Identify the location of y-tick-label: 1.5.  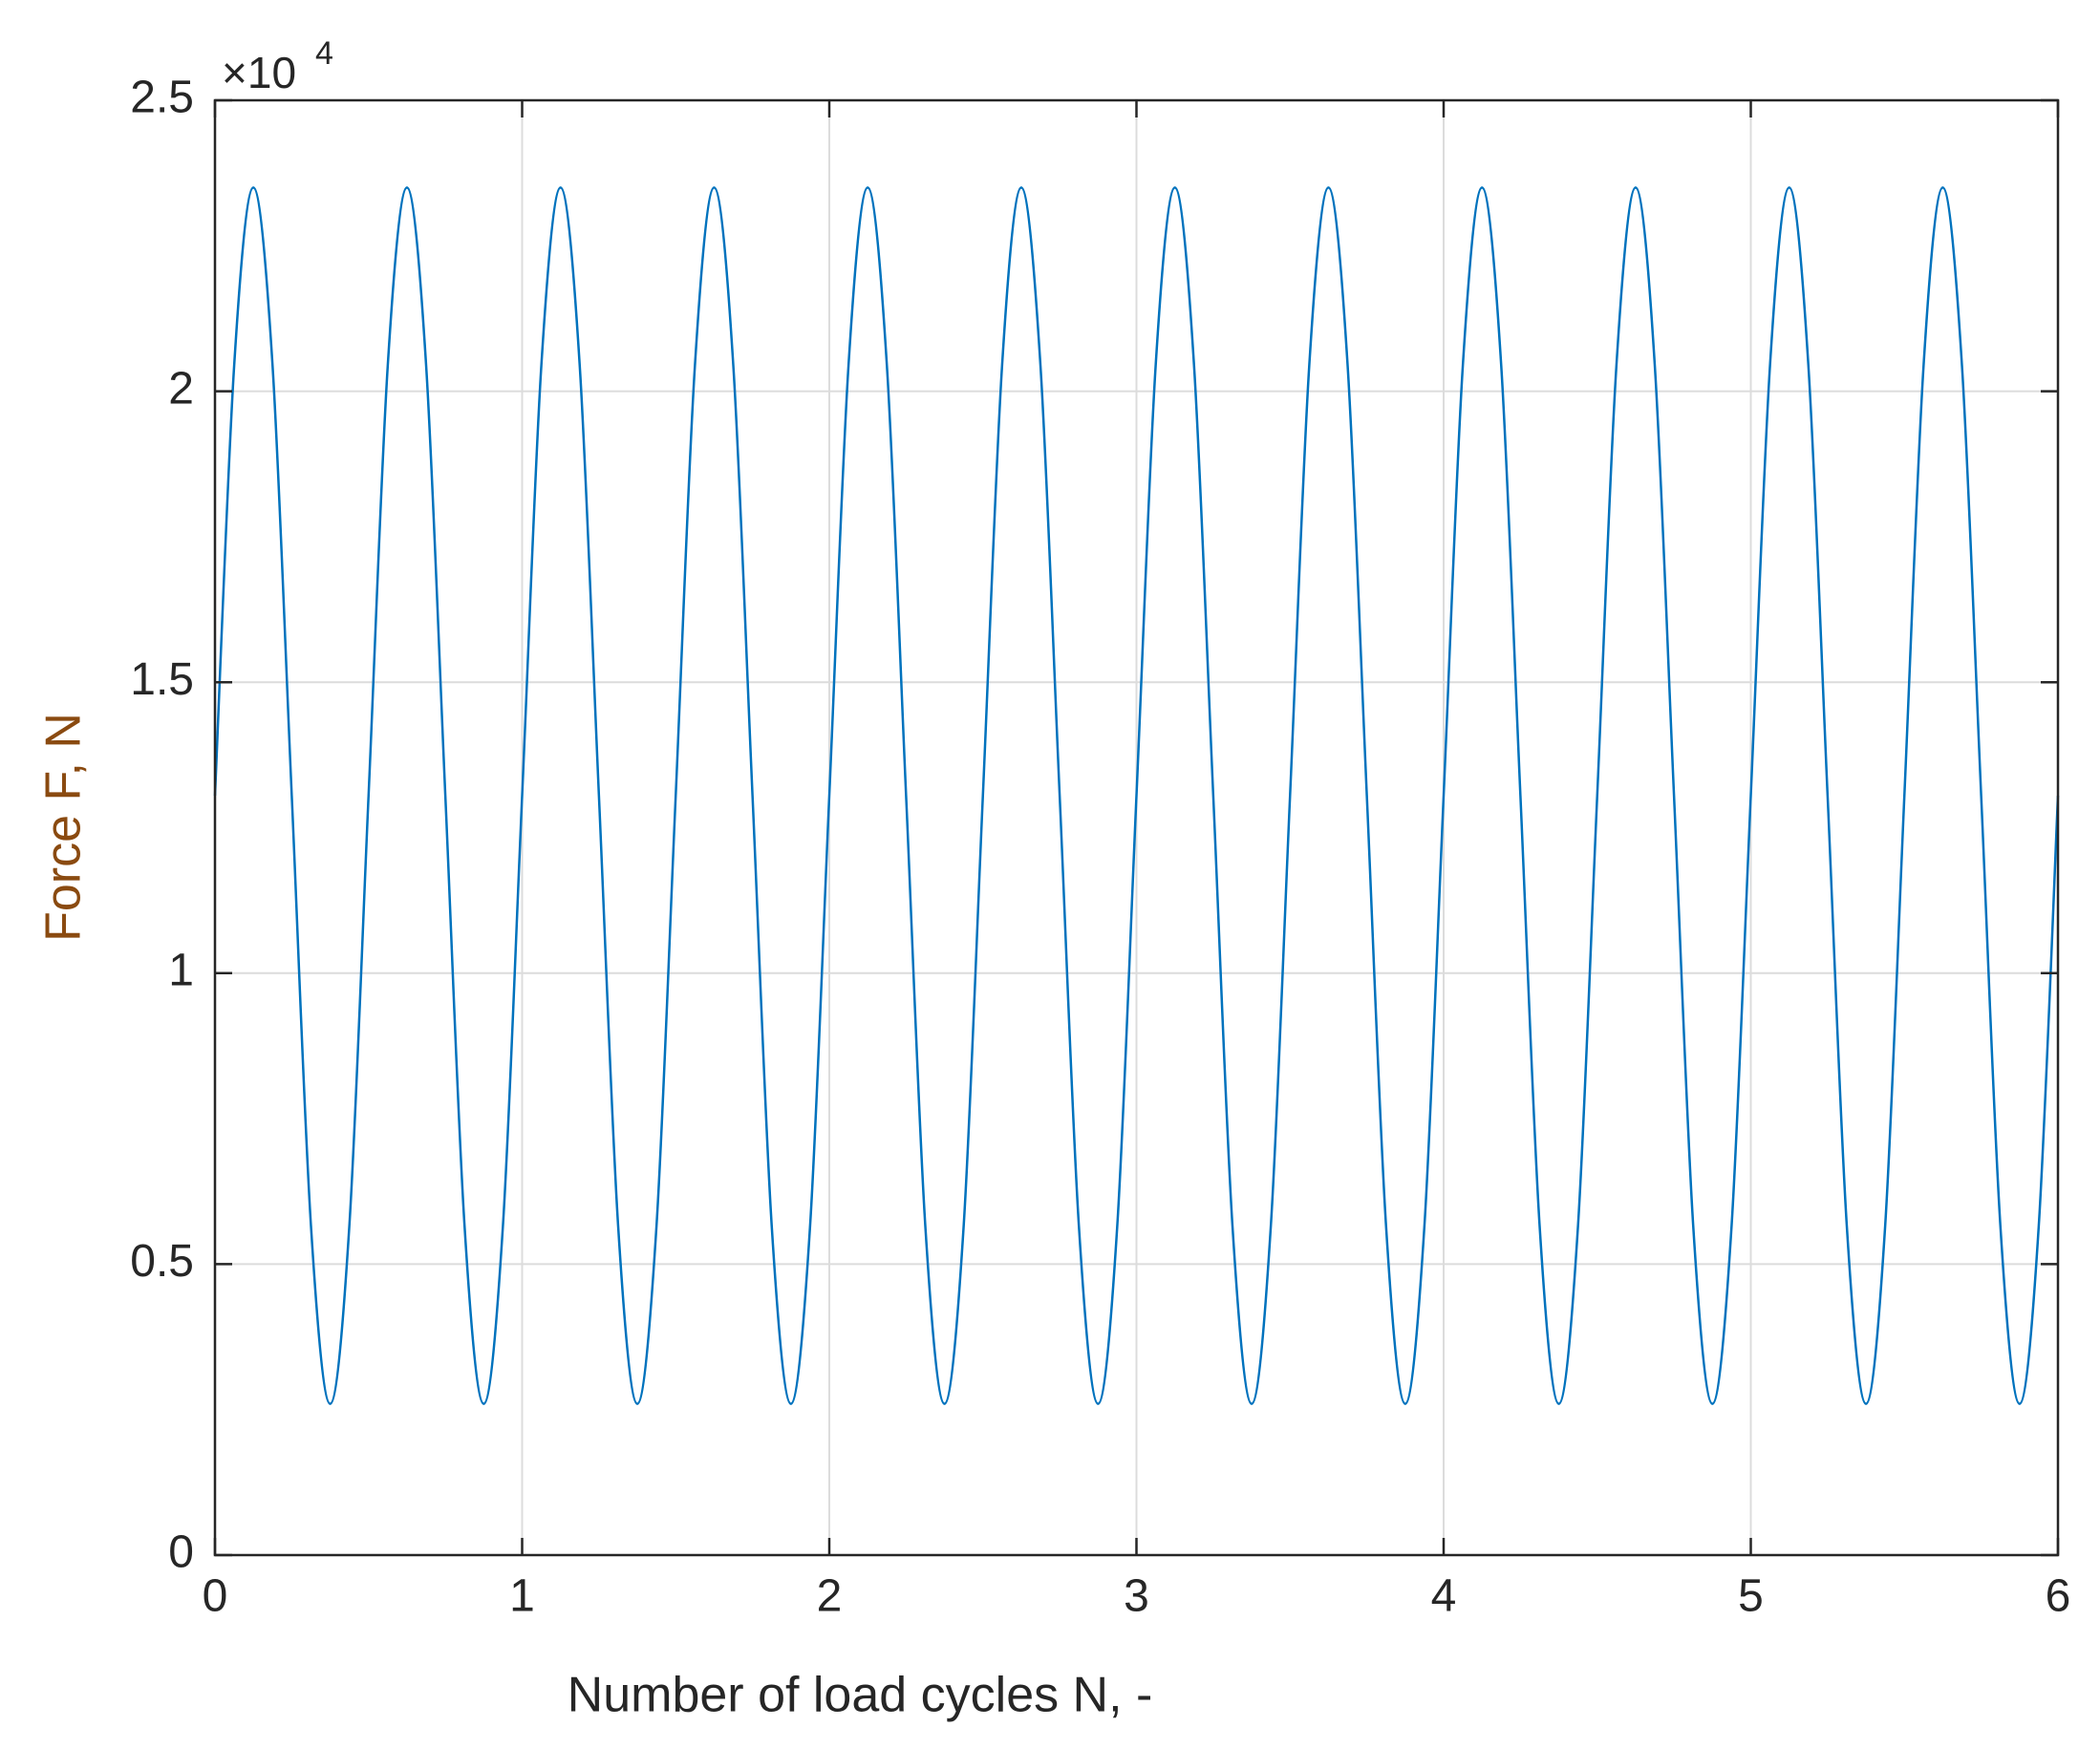
(162, 679).